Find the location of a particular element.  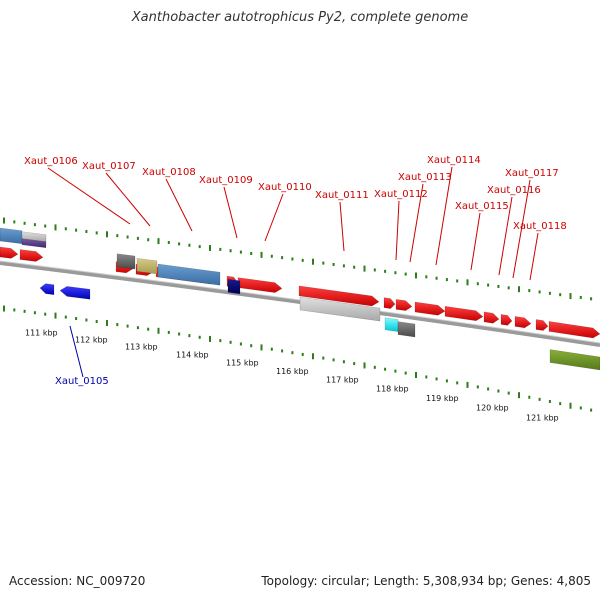

gene-label: Xaut_0113 is located at coordinates (425, 177).